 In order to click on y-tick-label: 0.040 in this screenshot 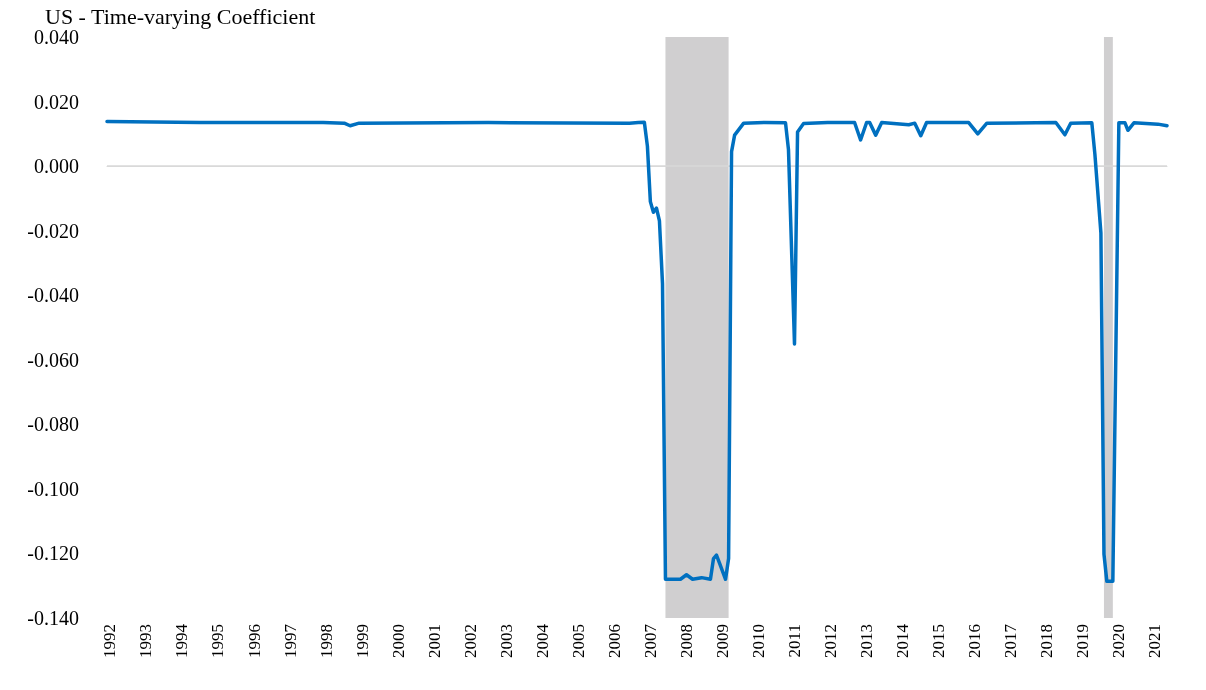, I will do `click(56, 37)`.